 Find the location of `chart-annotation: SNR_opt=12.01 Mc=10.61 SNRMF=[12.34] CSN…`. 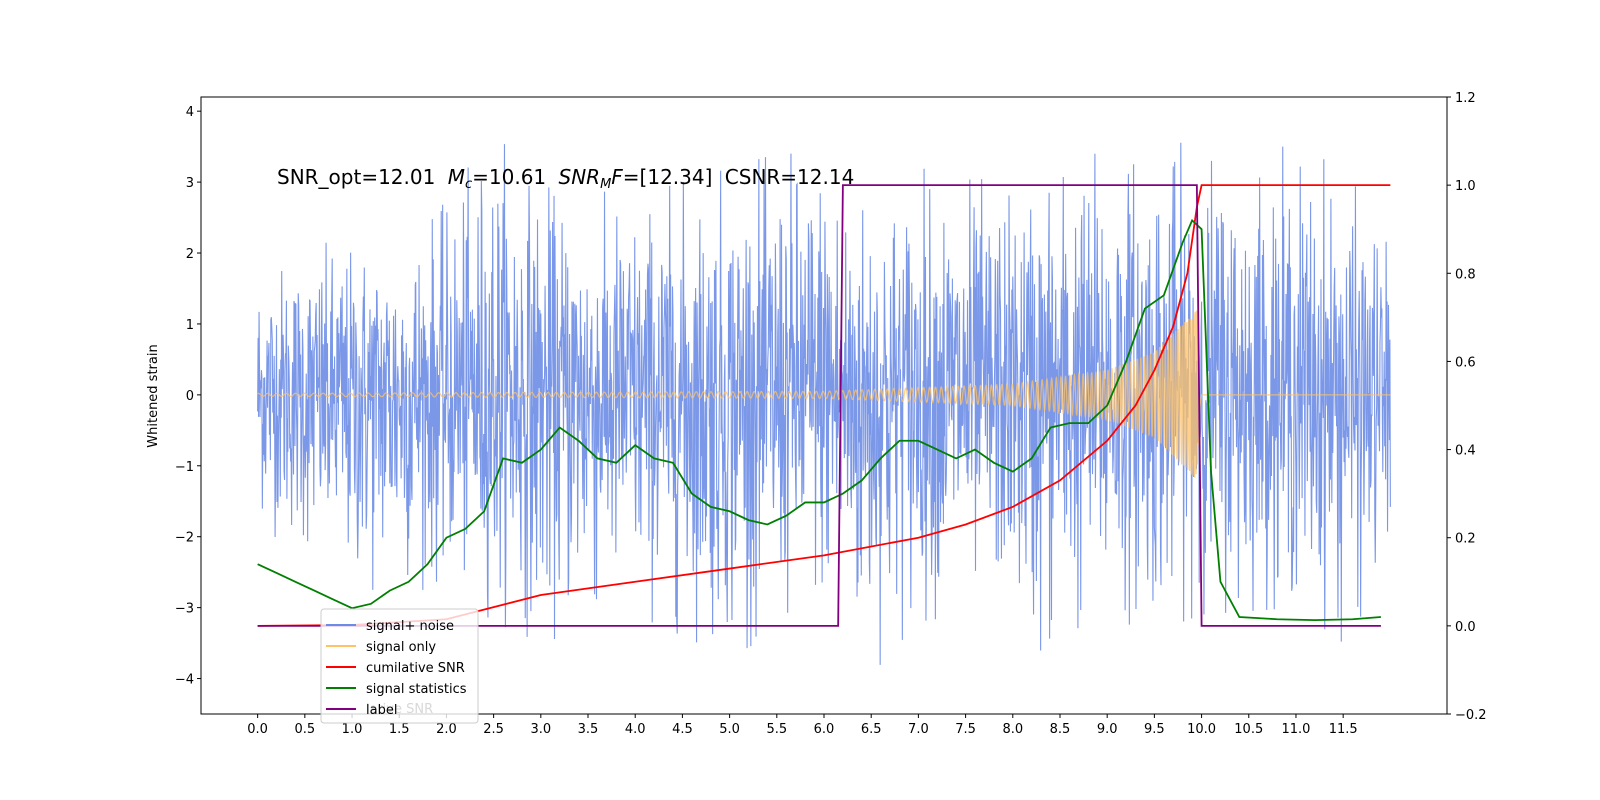

chart-annotation: SNR_opt=12.01 Mc=10.61 SNRMF=[12.34] CSN… is located at coordinates (565, 178).